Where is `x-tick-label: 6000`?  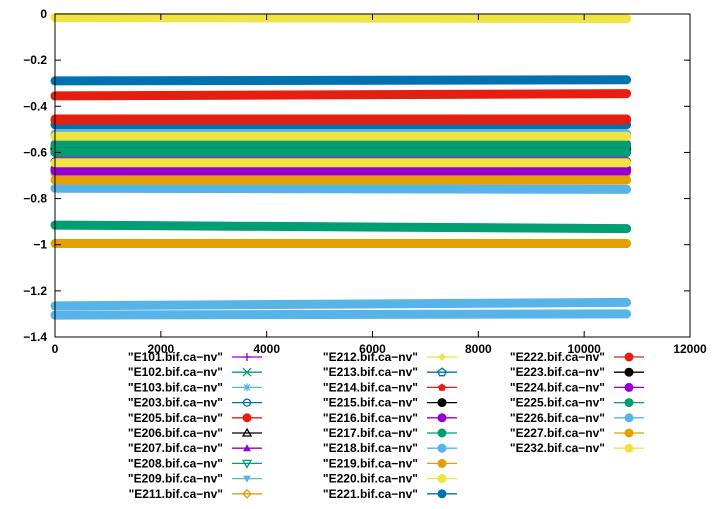 x-tick-label: 6000 is located at coordinates (372, 349).